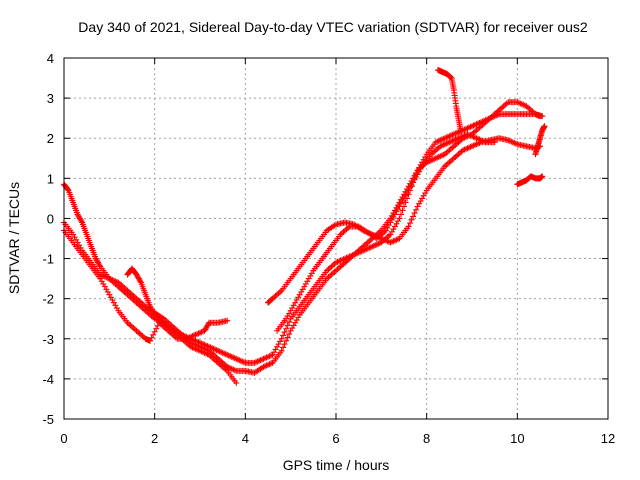 The width and height of the screenshot is (640, 480). Describe the element at coordinates (50, 98) in the screenshot. I see `y-tick-label: 3` at that location.